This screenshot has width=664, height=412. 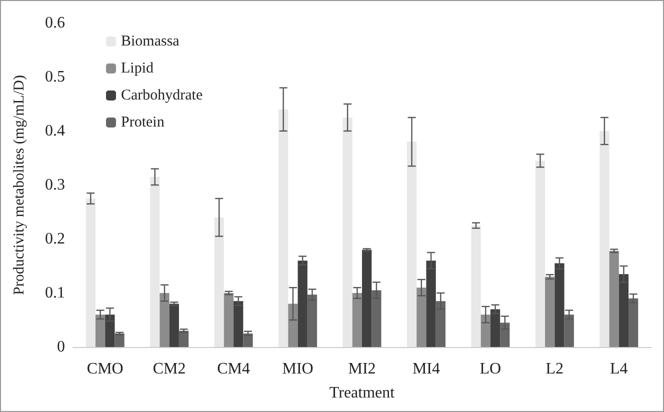 What do you see at coordinates (55, 239) in the screenshot?
I see `y-tick-label: 0.2` at bounding box center [55, 239].